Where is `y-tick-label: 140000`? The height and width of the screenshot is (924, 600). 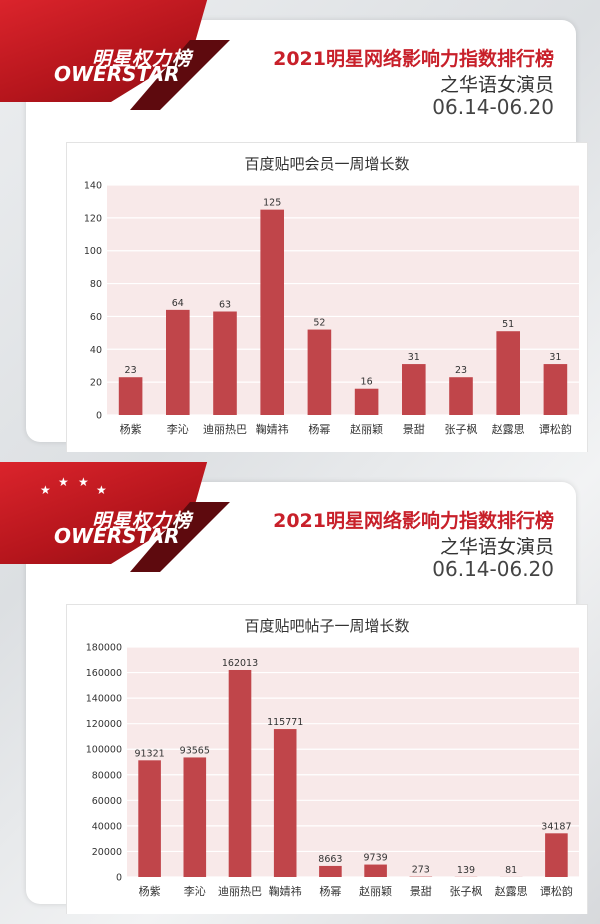
y-tick-label: 140000 is located at coordinates (104, 699).